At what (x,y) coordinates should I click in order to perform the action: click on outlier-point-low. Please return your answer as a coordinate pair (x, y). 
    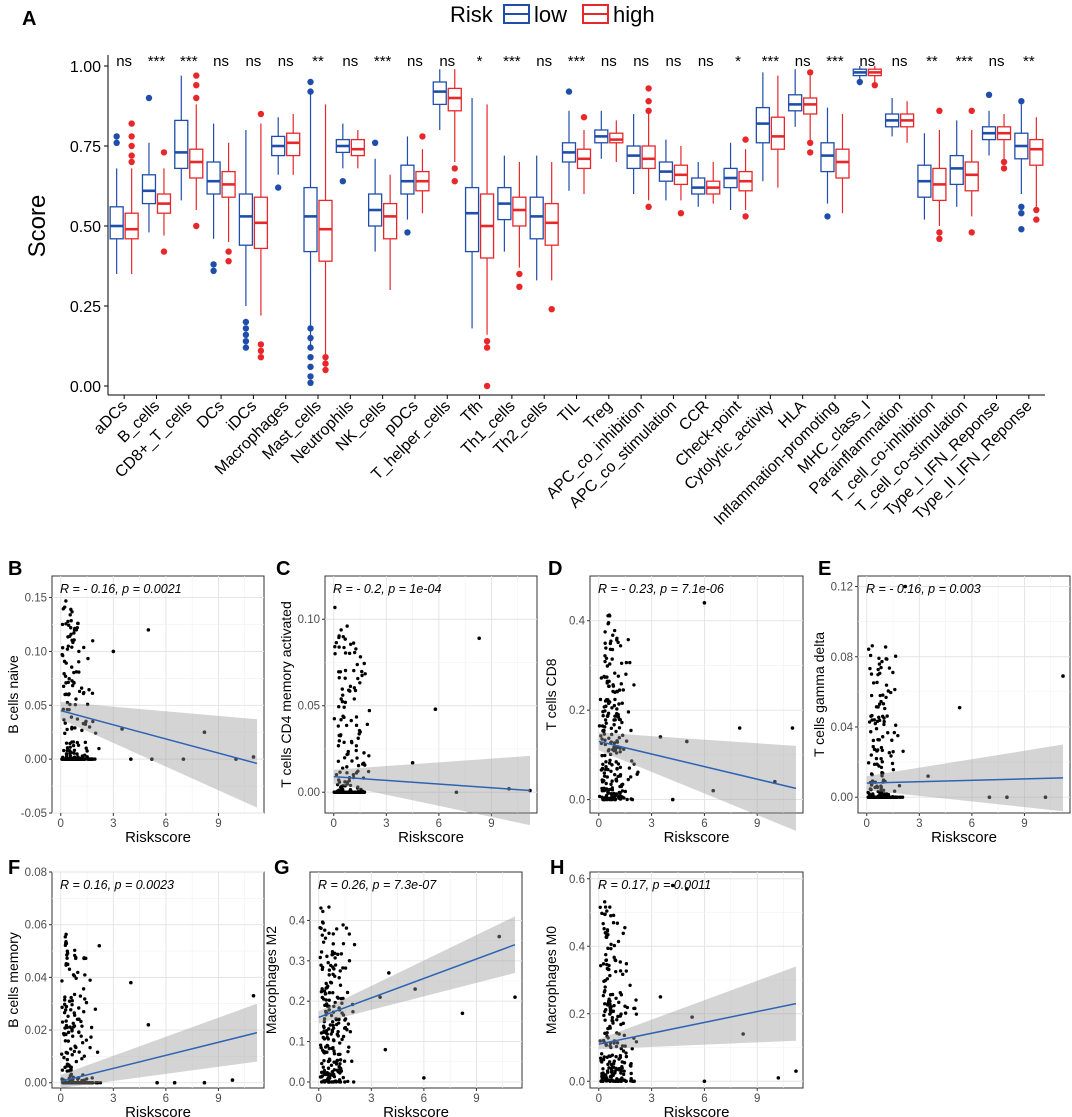
    Looking at the image, I should click on (989, 95).